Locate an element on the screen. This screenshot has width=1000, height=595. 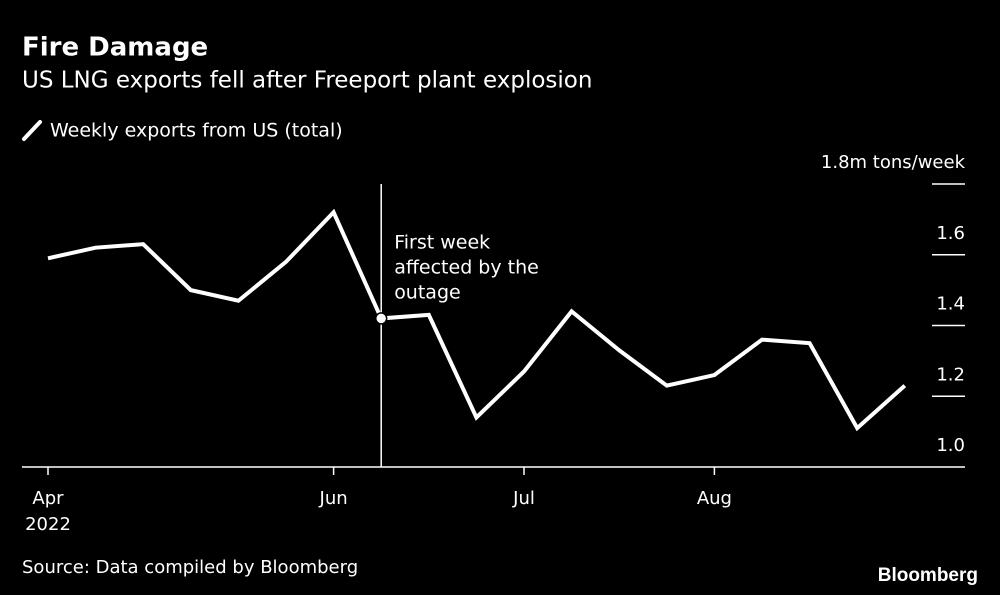
x-tick-label: Jun is located at coordinates (333, 498).